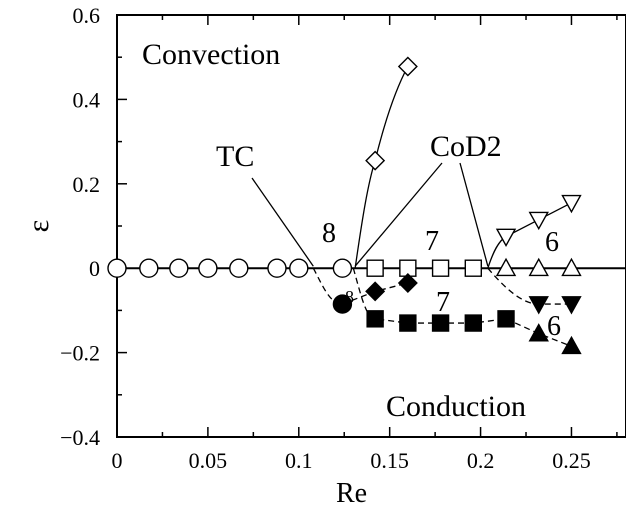 This screenshot has height=506, width=626. What do you see at coordinates (94, 268) in the screenshot?
I see `y-tick-label: 0` at bounding box center [94, 268].